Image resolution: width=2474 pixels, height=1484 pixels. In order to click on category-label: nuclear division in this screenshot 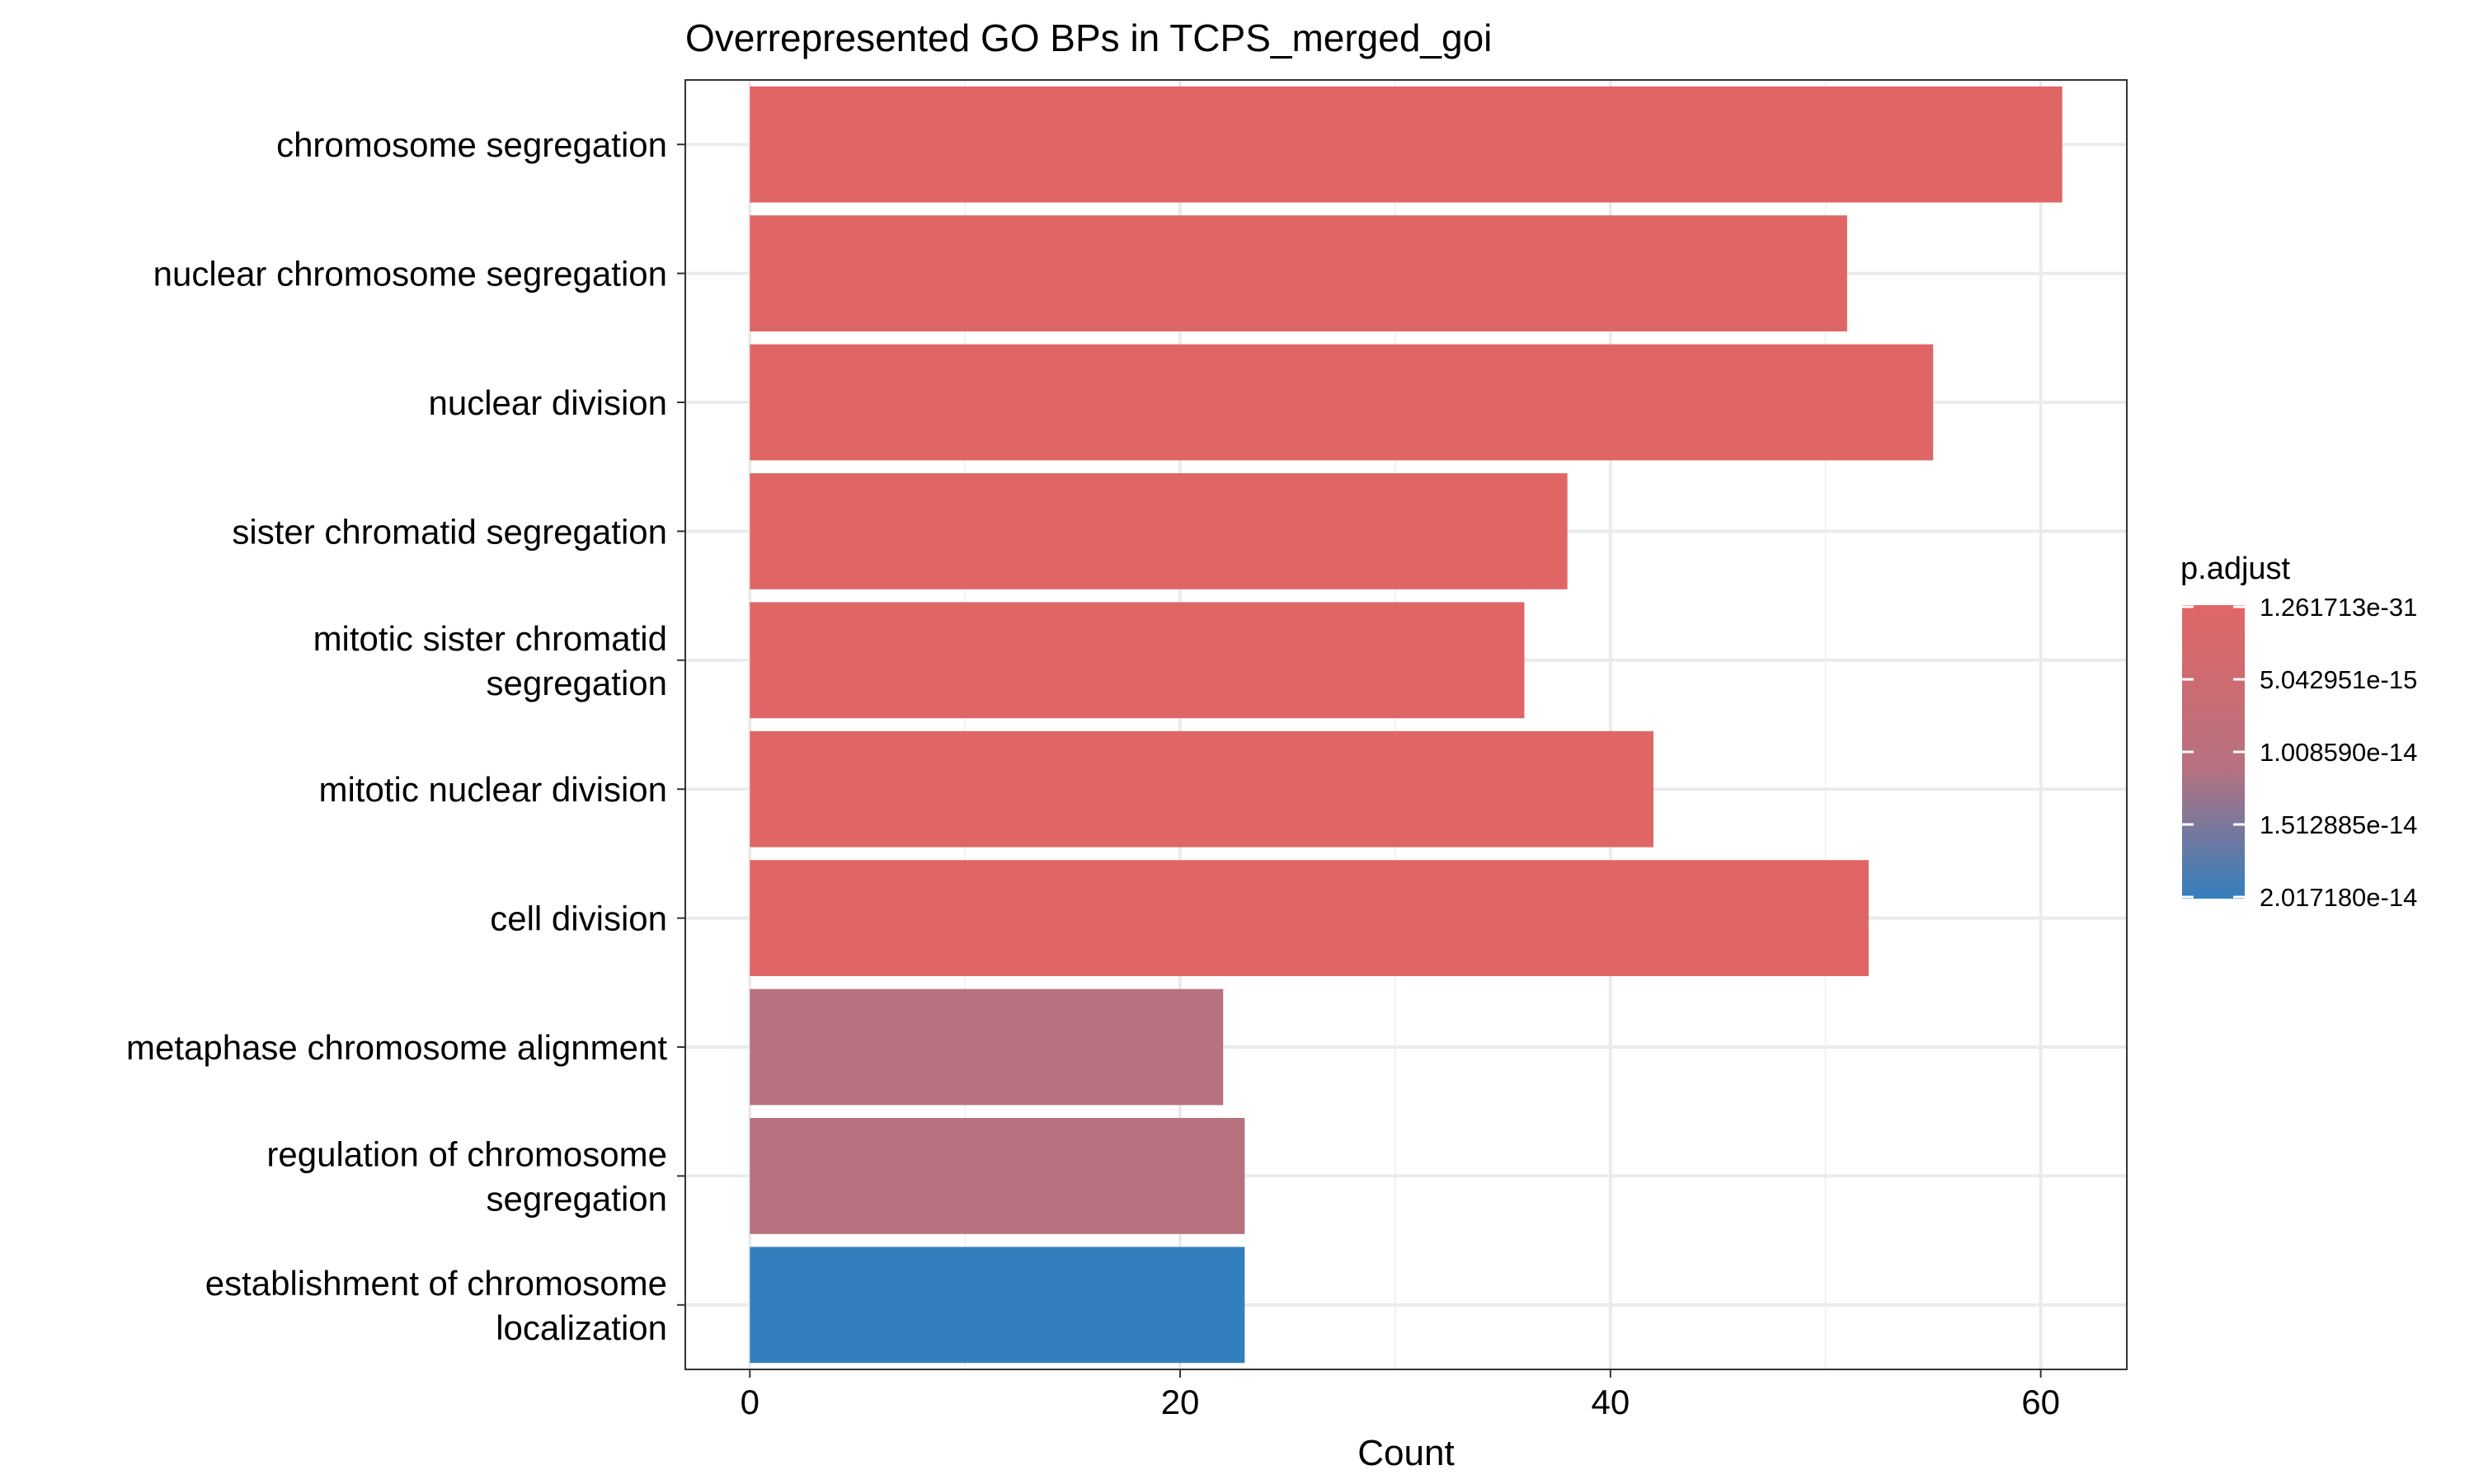, I will do `click(548, 402)`.